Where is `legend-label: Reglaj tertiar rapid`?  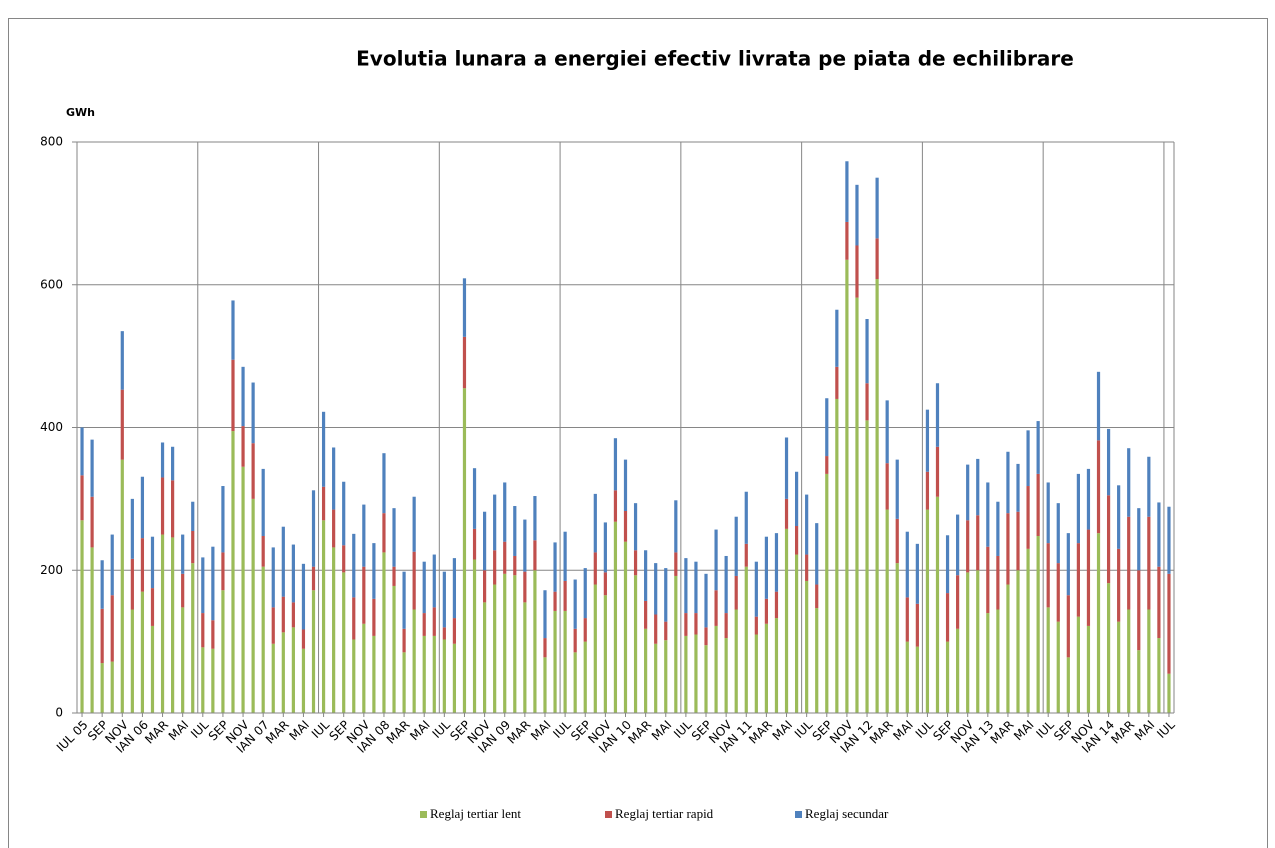
legend-label: Reglaj tertiar rapid is located at coordinates (664, 813).